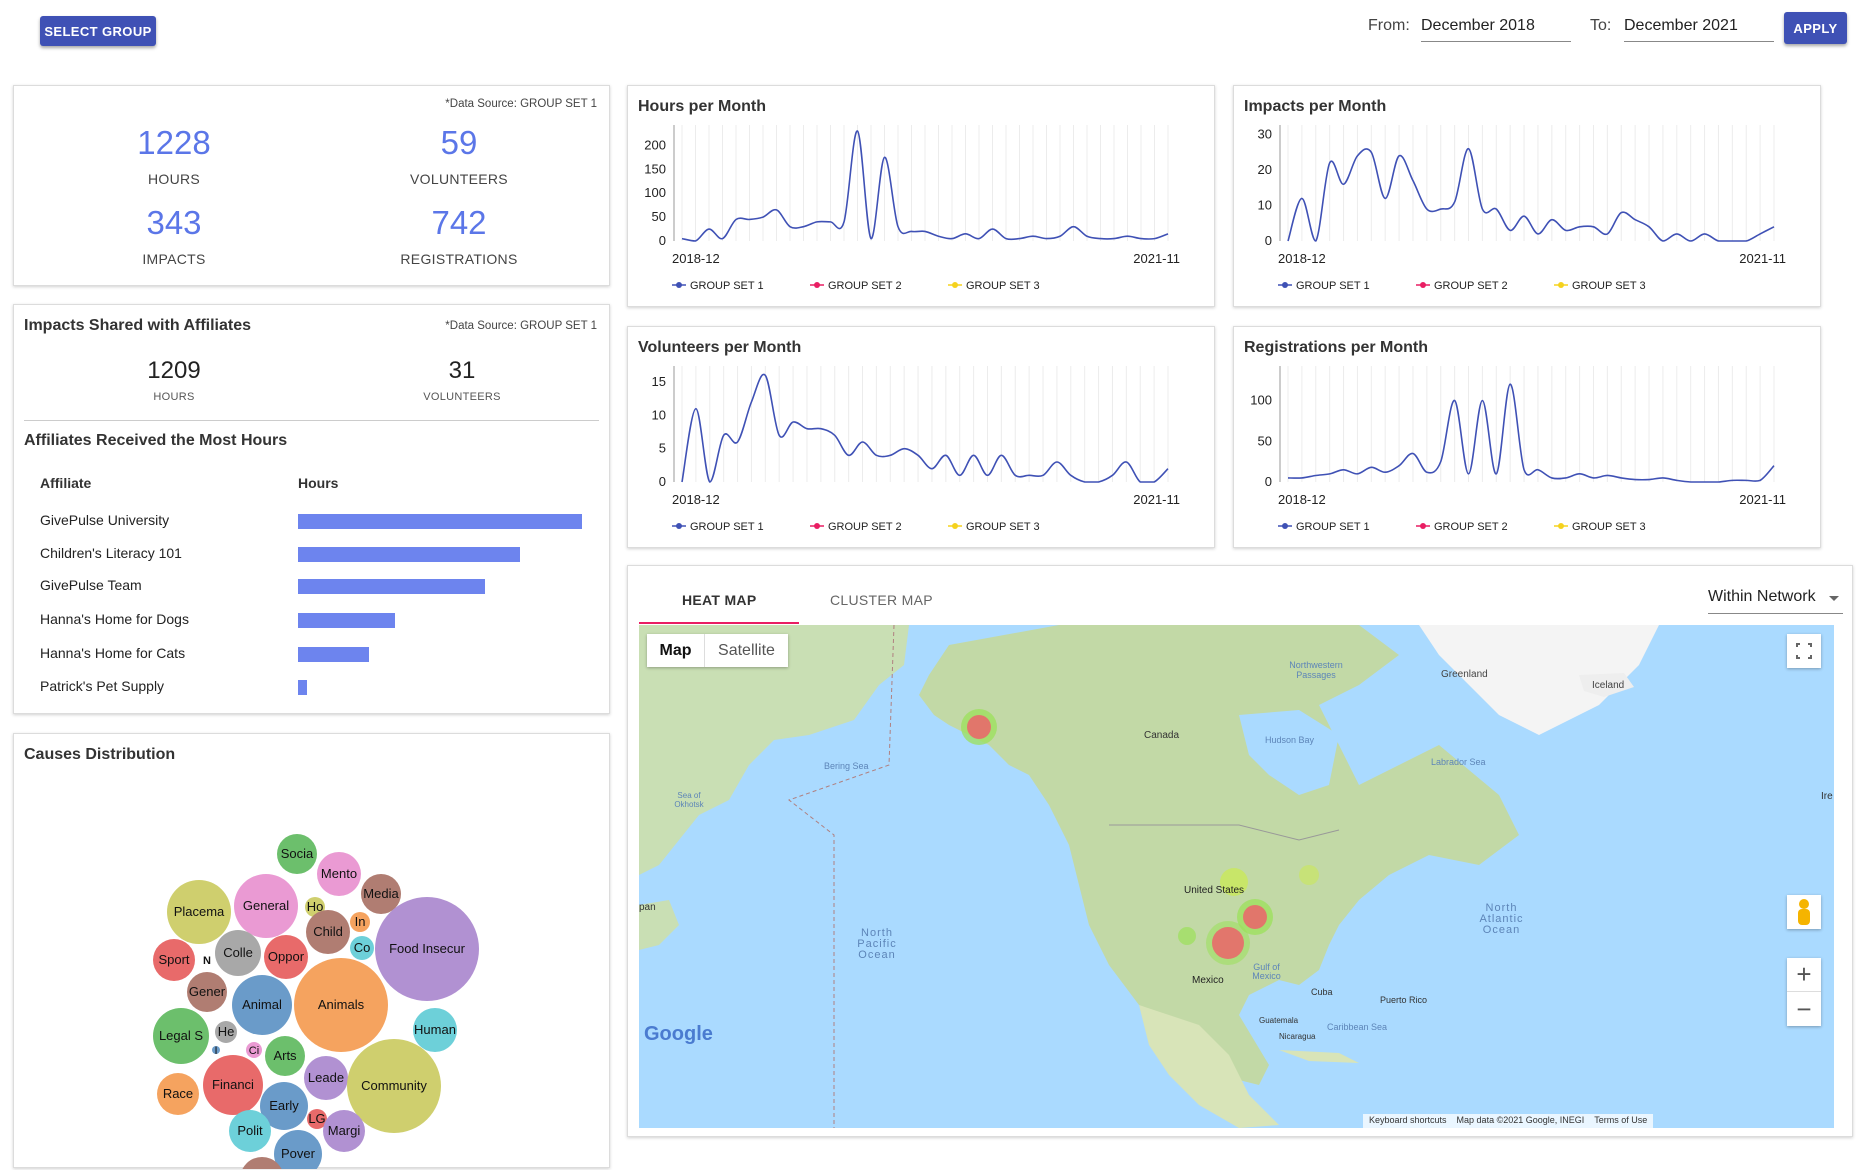 This screenshot has height=1170, width=1866. Describe the element at coordinates (720, 347) in the screenshot. I see `volunteers-chart-title: Volunteers per Month` at that location.